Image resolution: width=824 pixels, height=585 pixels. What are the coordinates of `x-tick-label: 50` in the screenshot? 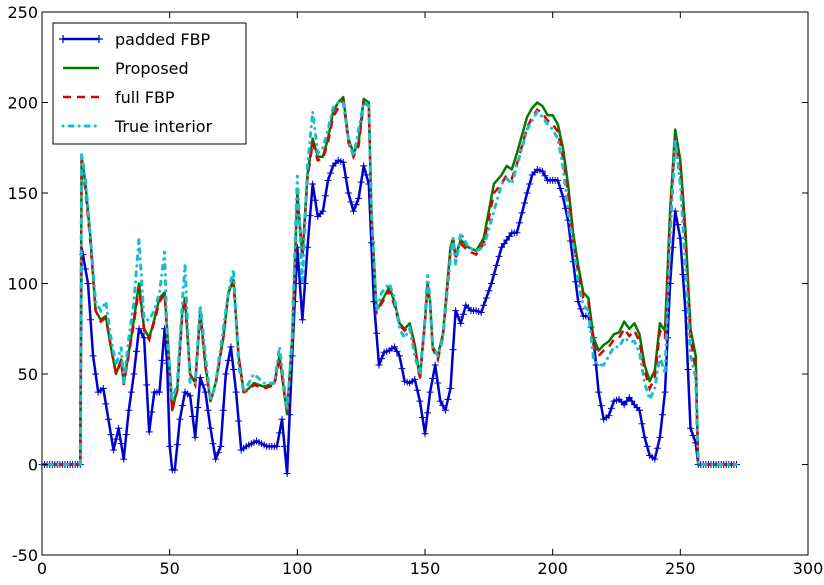 It's located at (169, 568).